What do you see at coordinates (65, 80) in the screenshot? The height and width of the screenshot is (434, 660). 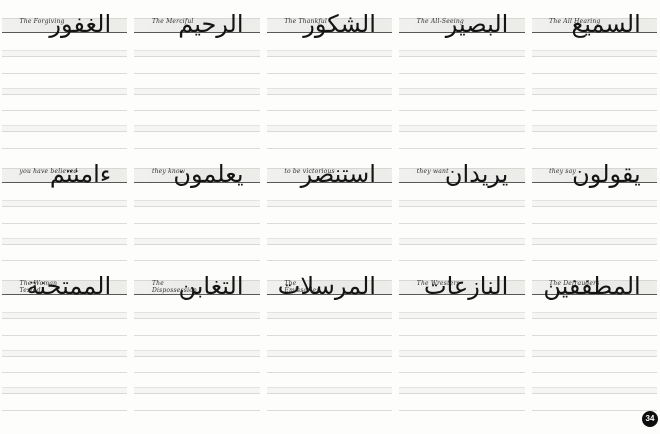 I see `vocab-cell: The Forgiving الغفور` at bounding box center [65, 80].